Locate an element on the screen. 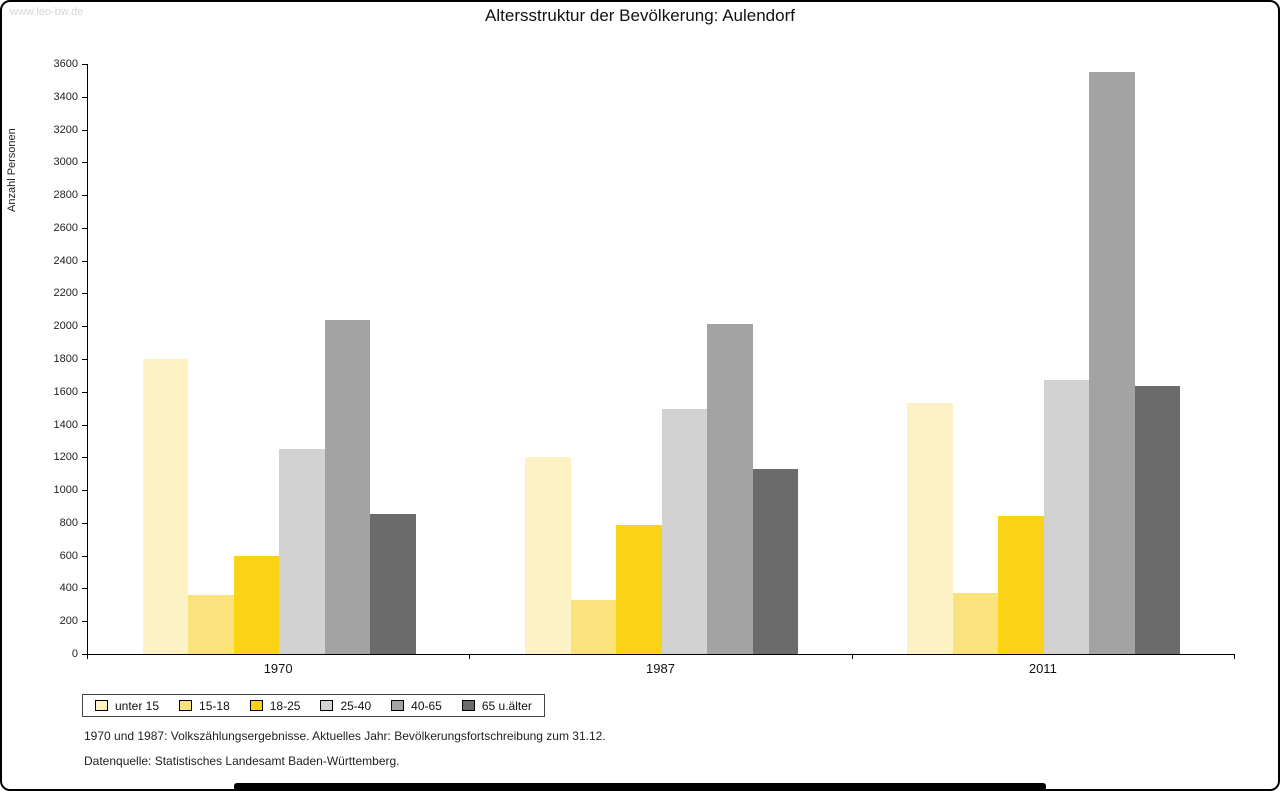  y-tick-label: 3600 is located at coordinates (65, 64).